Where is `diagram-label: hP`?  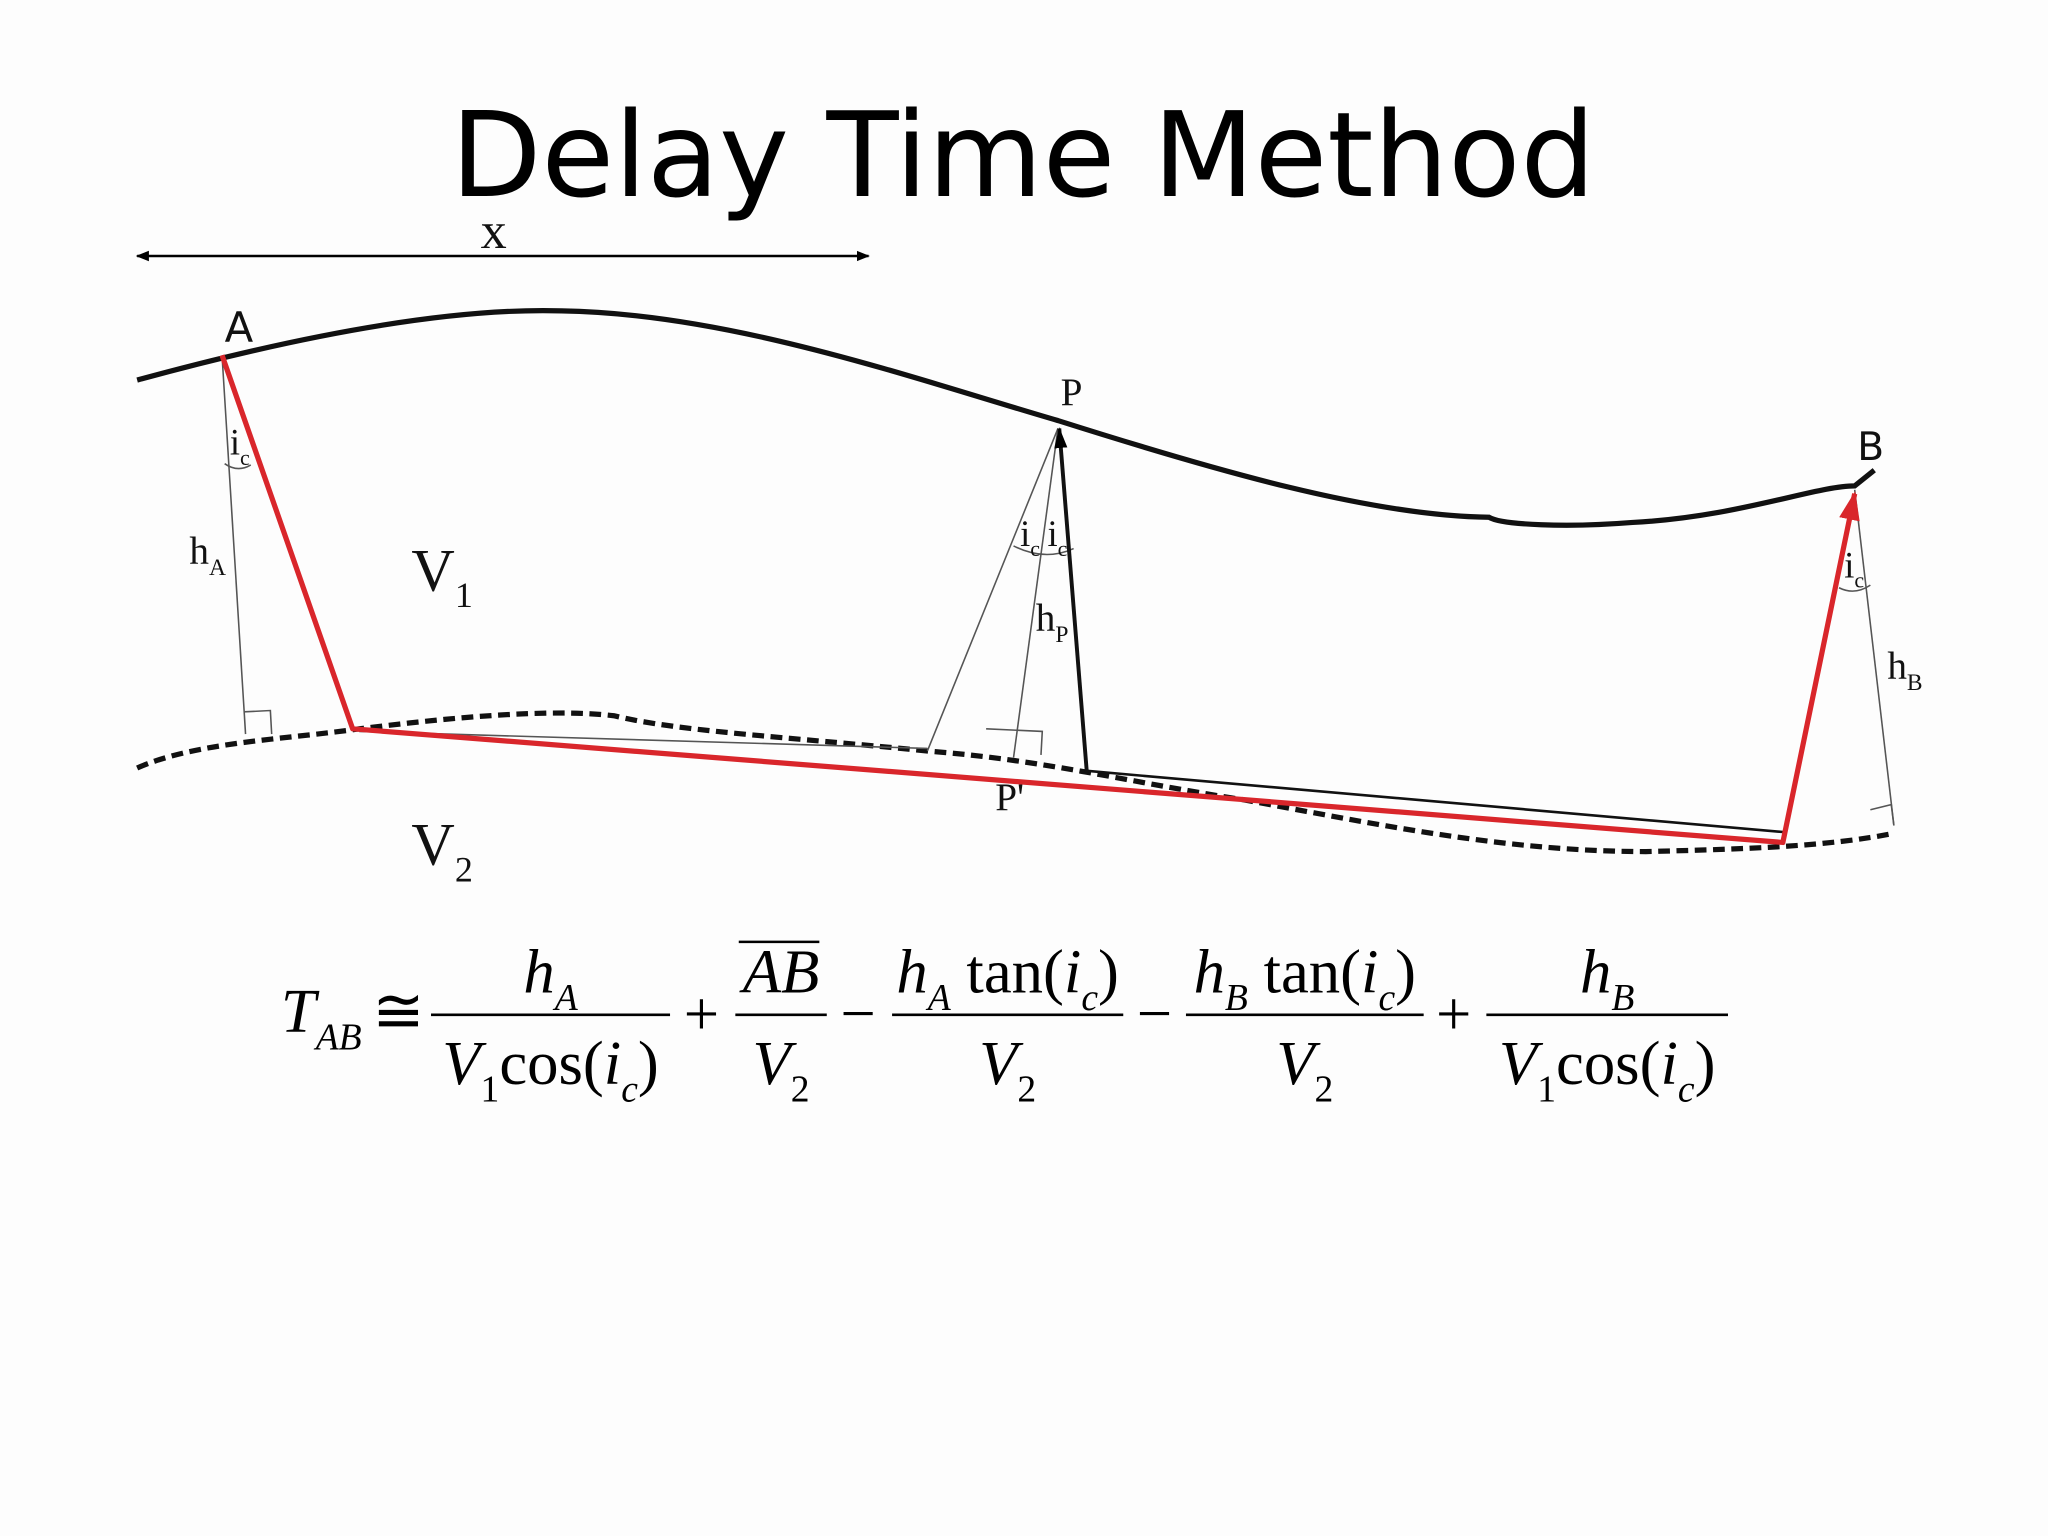
diagram-label: hP is located at coordinates (1052, 622).